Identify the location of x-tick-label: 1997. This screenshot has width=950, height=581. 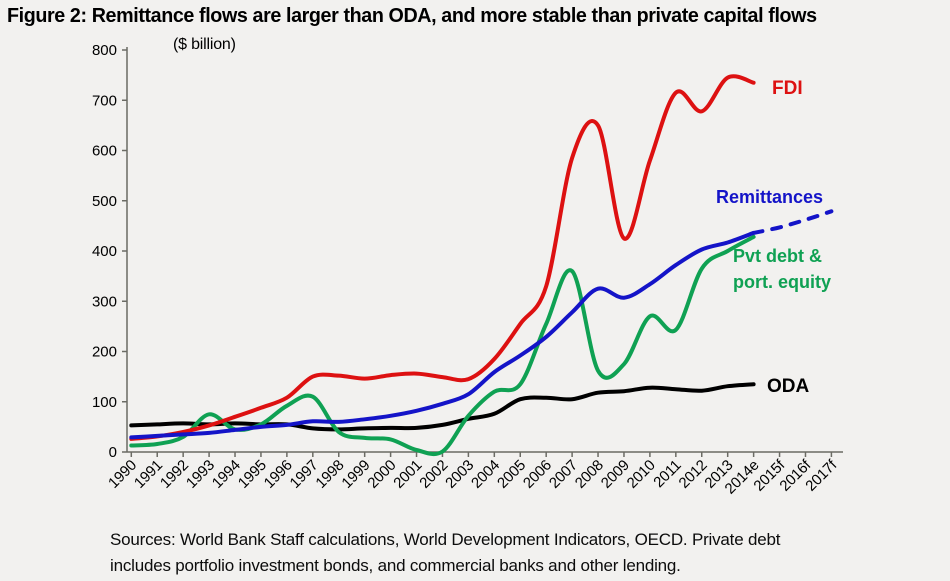
(304, 474).